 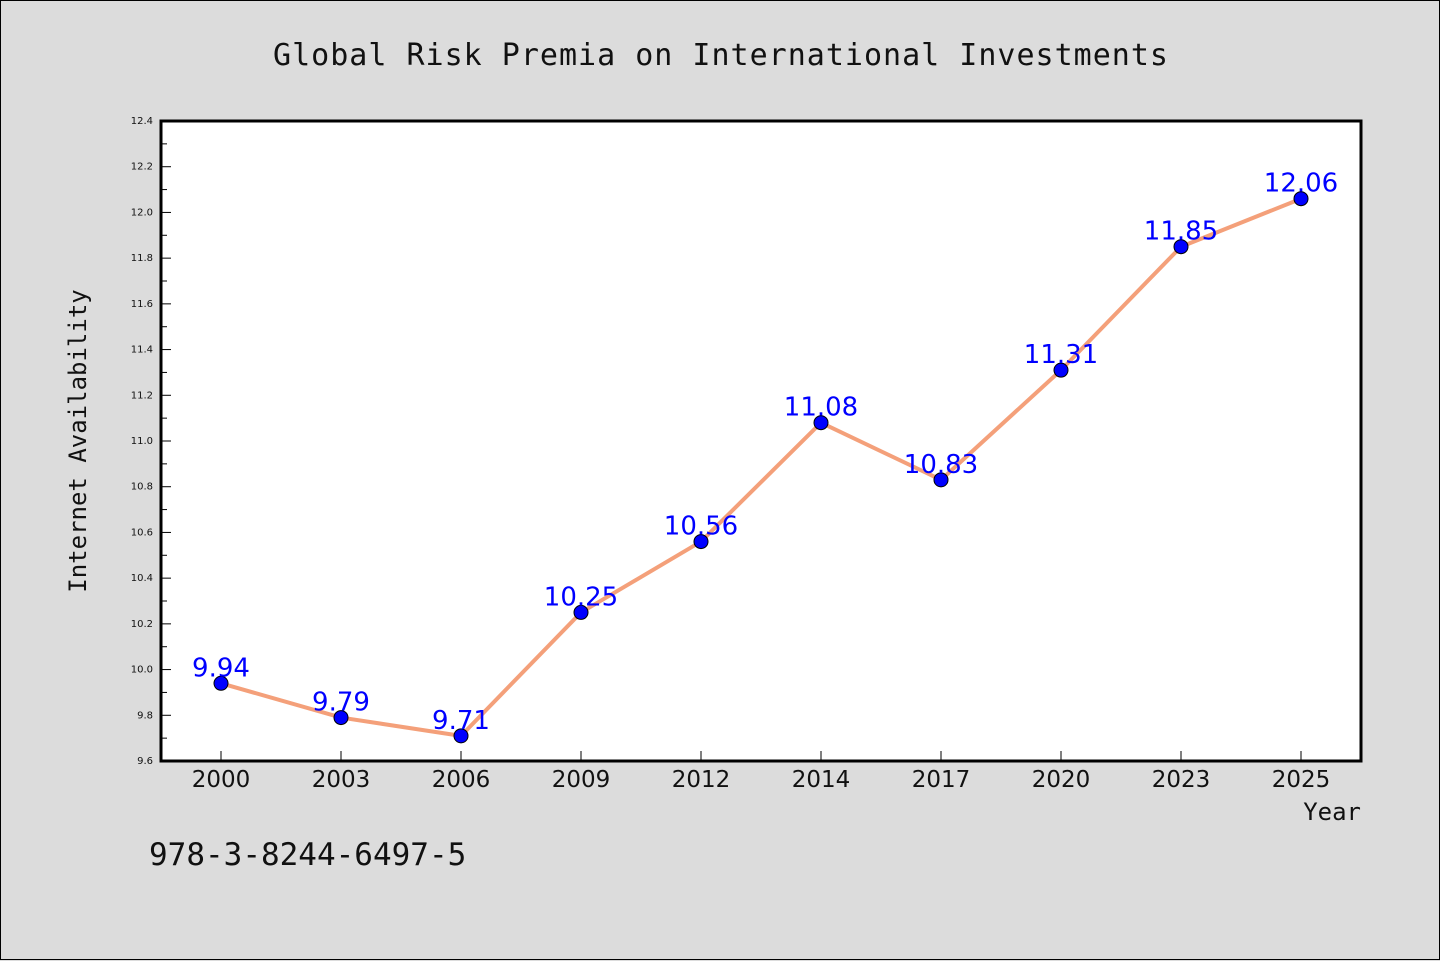 What do you see at coordinates (701, 527) in the screenshot?
I see `data-label: 10.56` at bounding box center [701, 527].